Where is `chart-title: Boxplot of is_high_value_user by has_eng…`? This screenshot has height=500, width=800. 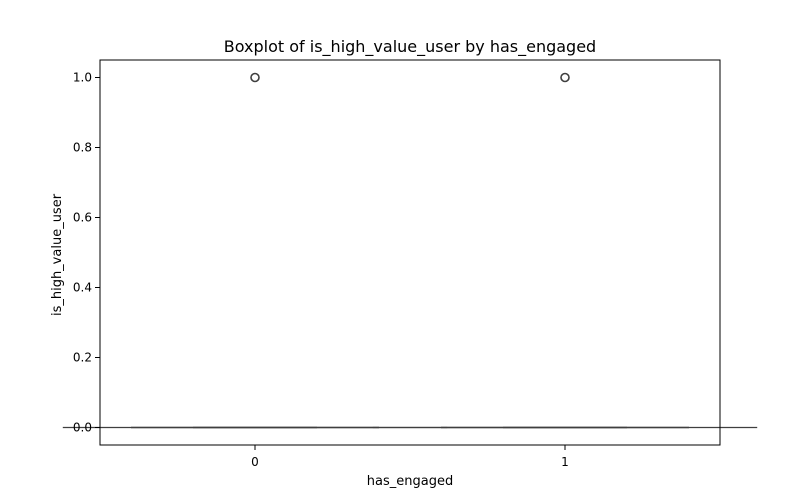 chart-title: Boxplot of is_high_value_user by has_eng… is located at coordinates (410, 47).